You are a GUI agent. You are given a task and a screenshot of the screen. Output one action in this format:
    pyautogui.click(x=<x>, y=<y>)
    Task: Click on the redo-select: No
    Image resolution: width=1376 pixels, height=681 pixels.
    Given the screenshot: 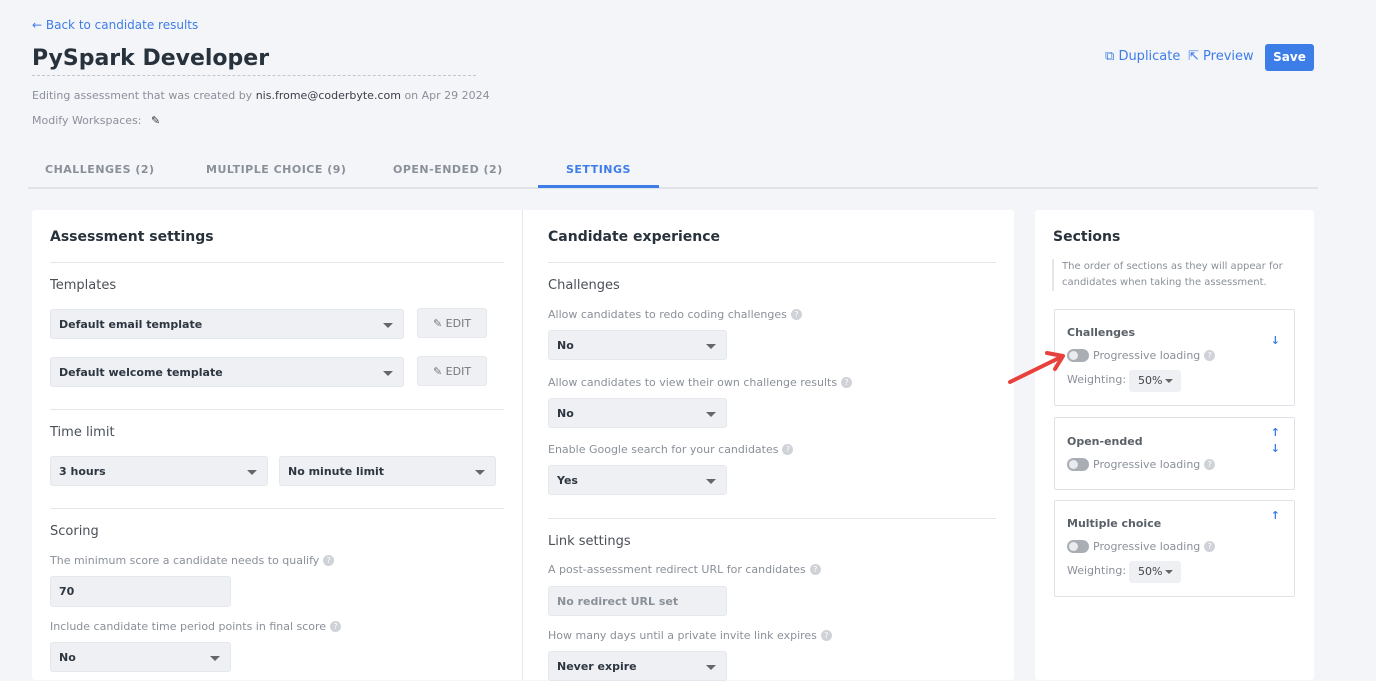 What is the action you would take?
    pyautogui.click(x=637, y=345)
    